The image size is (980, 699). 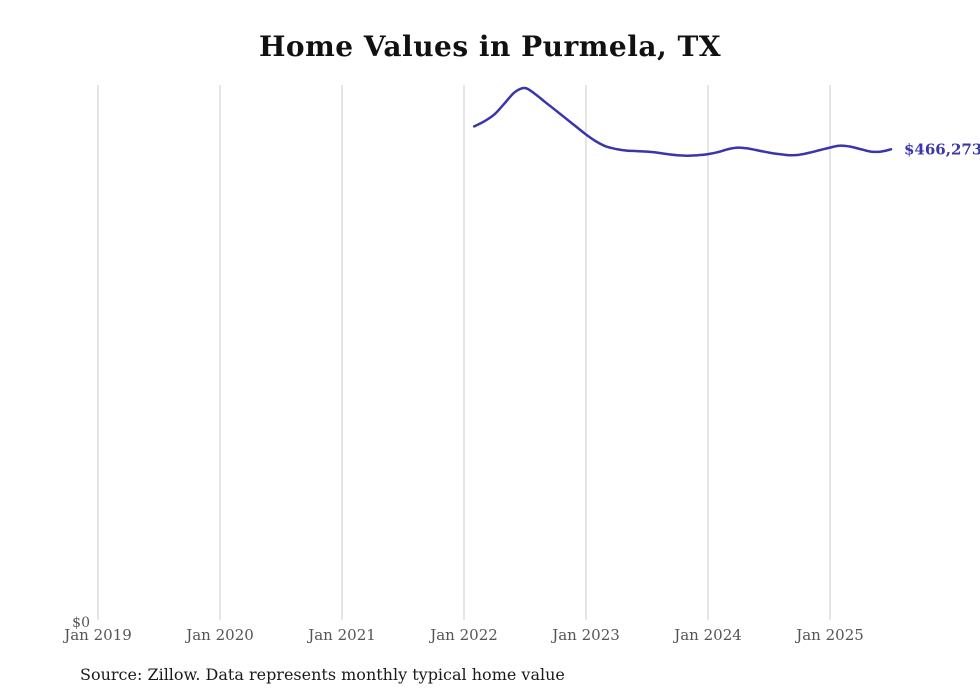 What do you see at coordinates (219, 635) in the screenshot?
I see `x-tick-label: Jan 2020` at bounding box center [219, 635].